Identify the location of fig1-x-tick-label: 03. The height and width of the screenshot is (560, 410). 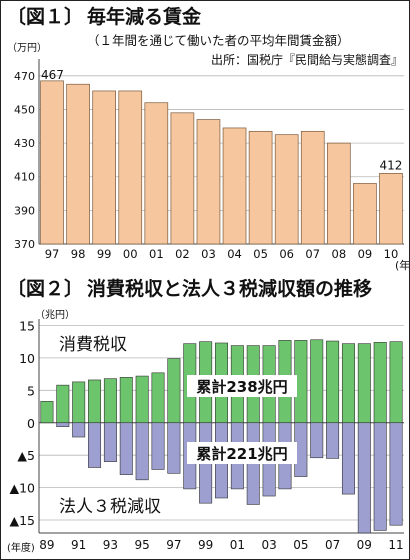
(208, 254).